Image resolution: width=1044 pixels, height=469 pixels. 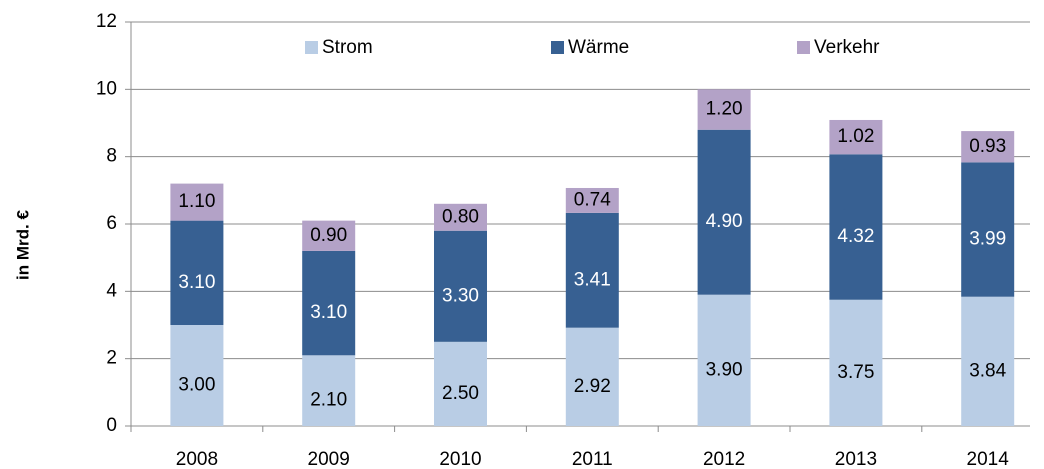 I want to click on data-label: 0.93, so click(x=987, y=146).